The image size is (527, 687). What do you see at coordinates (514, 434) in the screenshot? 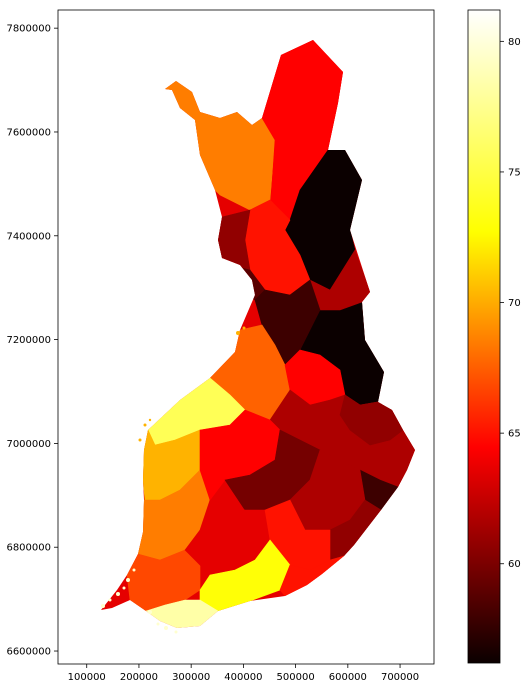
I see `colorbar-tick-label: 65` at bounding box center [514, 434].